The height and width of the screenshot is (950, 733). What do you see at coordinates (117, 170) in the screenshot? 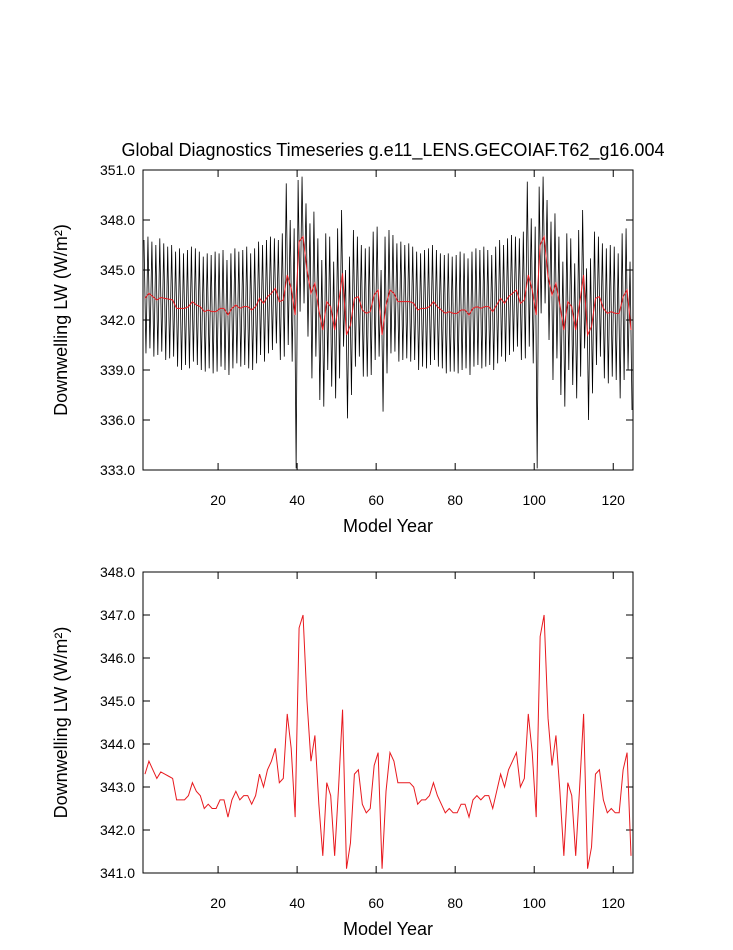
I see `y-tick-label: 351.0` at bounding box center [117, 170].